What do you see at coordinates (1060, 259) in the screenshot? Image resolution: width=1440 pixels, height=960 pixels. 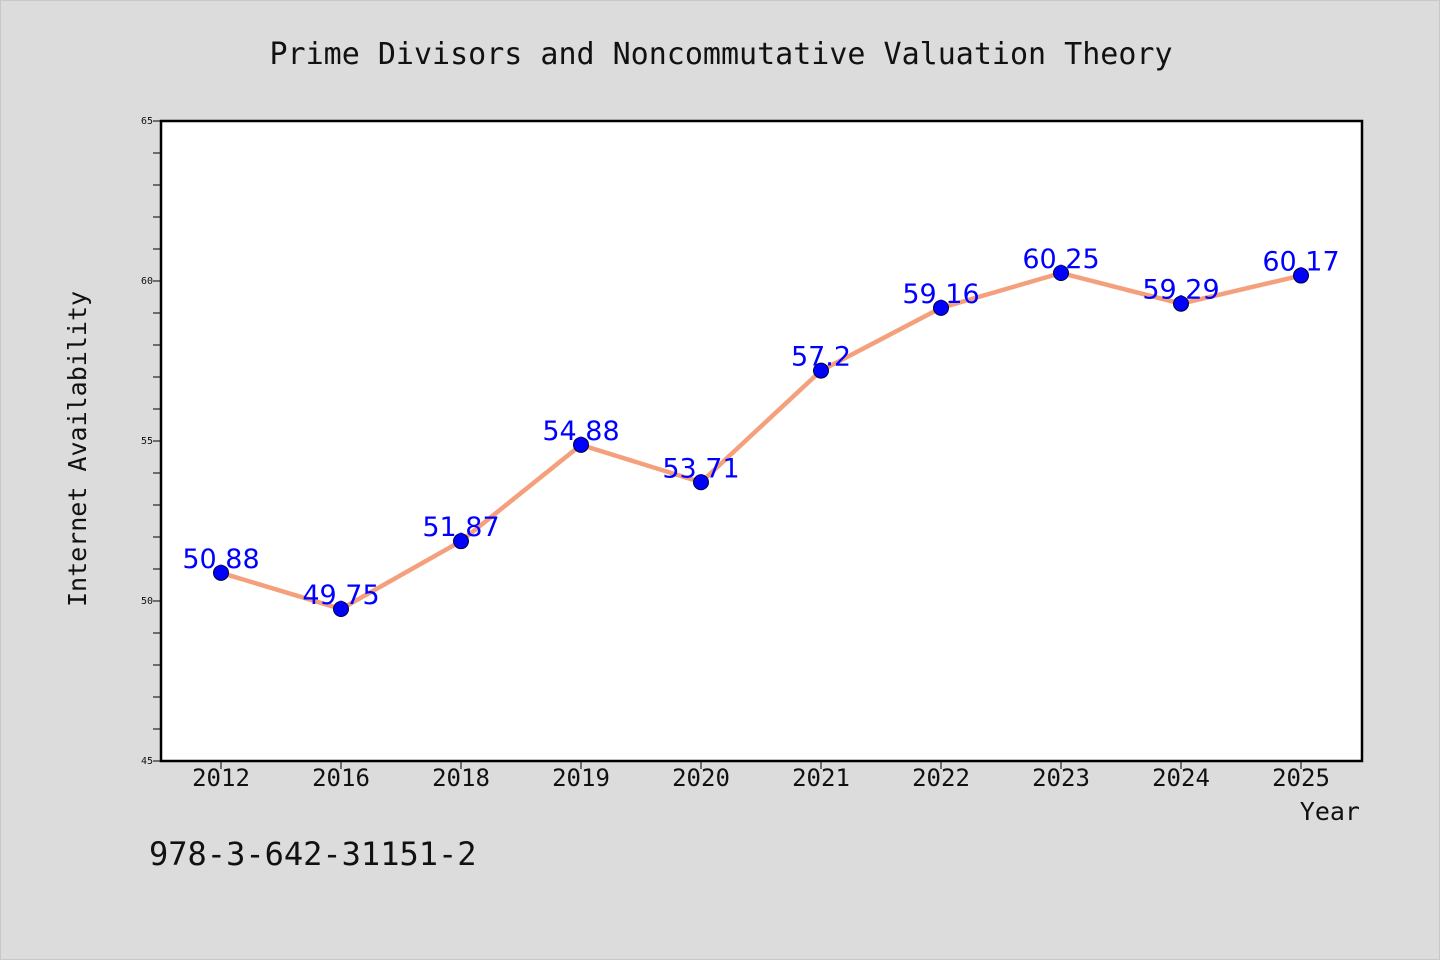 I see `data-label: 60.25` at bounding box center [1060, 259].